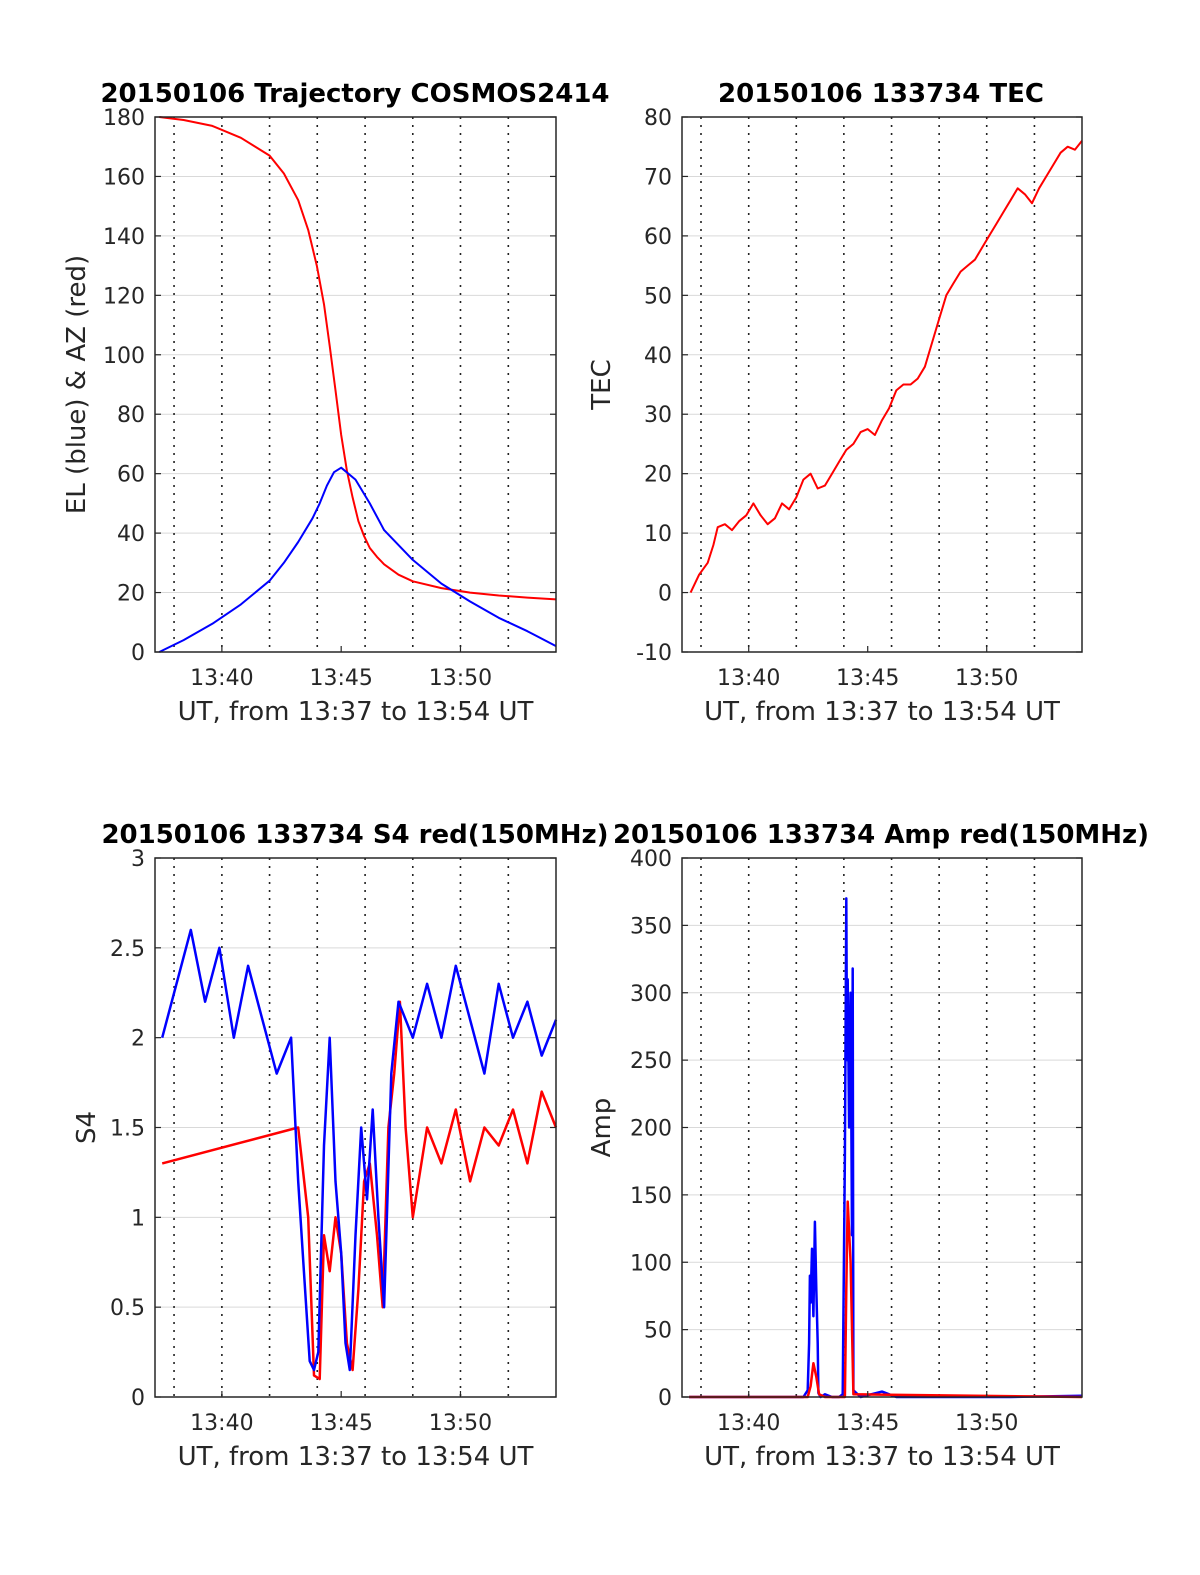 The height and width of the screenshot is (1575, 1200). Describe the element at coordinates (127, 1308) in the screenshot. I see `y-tick-label: 0.5` at that location.